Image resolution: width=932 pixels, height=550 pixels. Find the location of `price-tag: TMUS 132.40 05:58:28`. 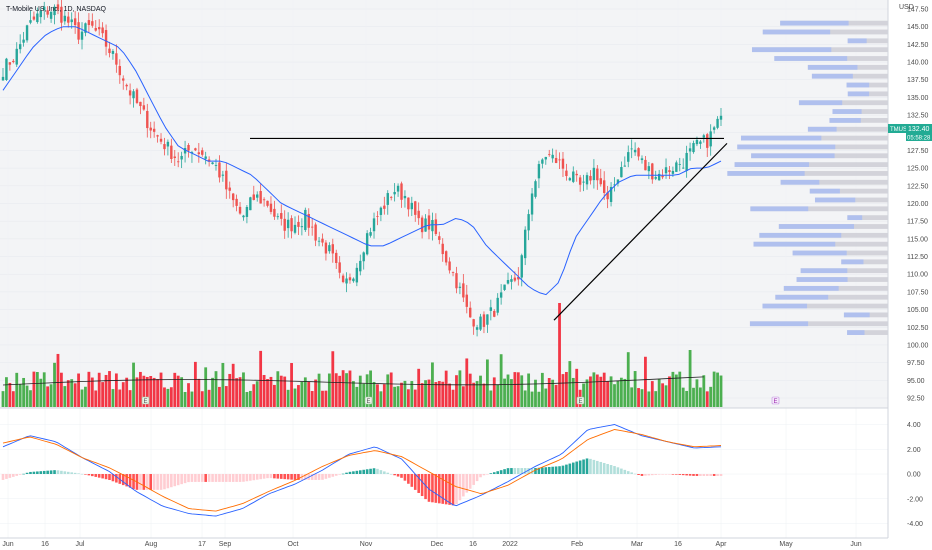

price-tag: TMUS 132.40 05:58:28 is located at coordinates (910, 133).